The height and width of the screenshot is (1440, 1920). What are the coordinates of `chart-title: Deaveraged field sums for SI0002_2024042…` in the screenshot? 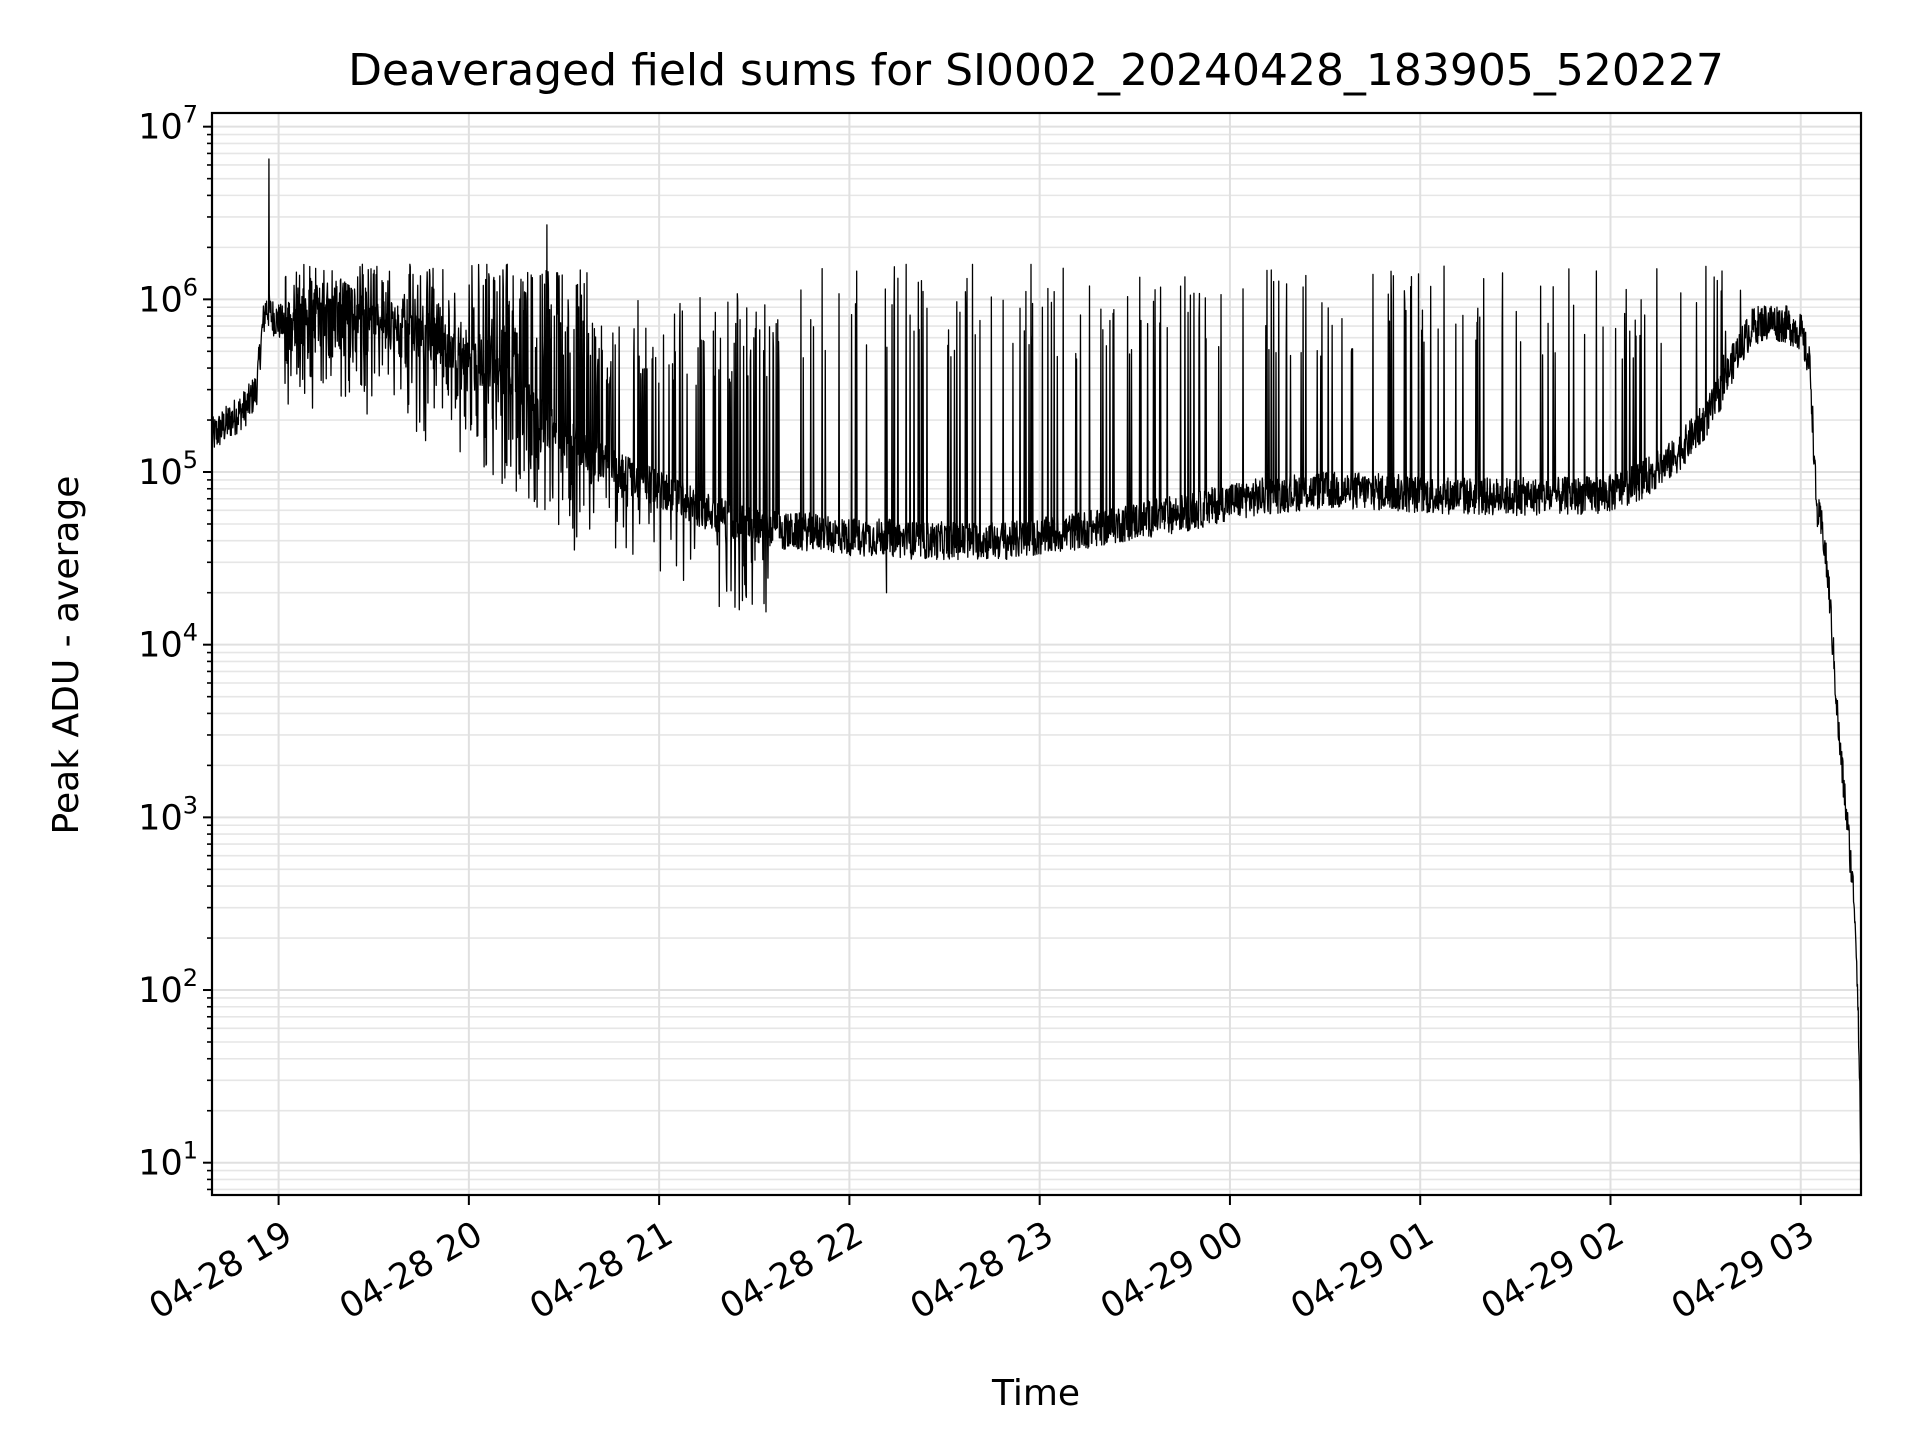 It's located at (1036, 70).